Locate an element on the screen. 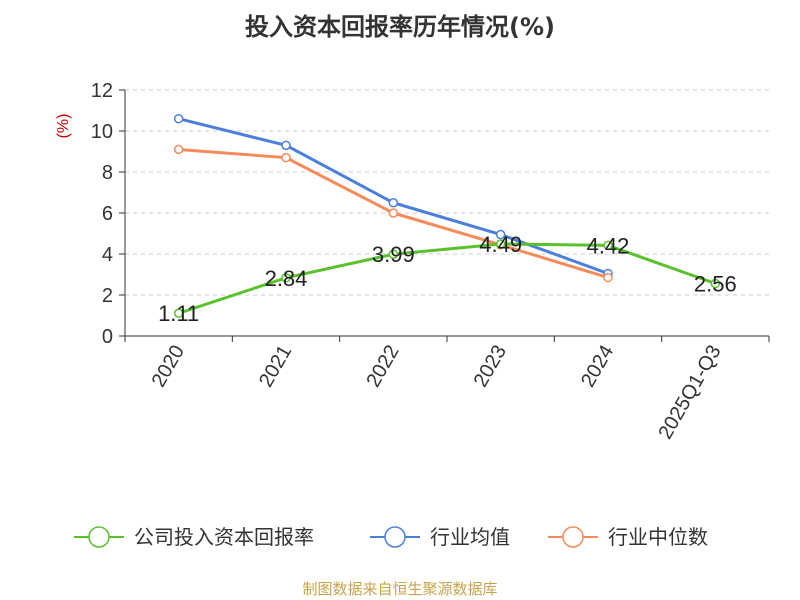  legend-label: 行业中位数 is located at coordinates (658, 537).